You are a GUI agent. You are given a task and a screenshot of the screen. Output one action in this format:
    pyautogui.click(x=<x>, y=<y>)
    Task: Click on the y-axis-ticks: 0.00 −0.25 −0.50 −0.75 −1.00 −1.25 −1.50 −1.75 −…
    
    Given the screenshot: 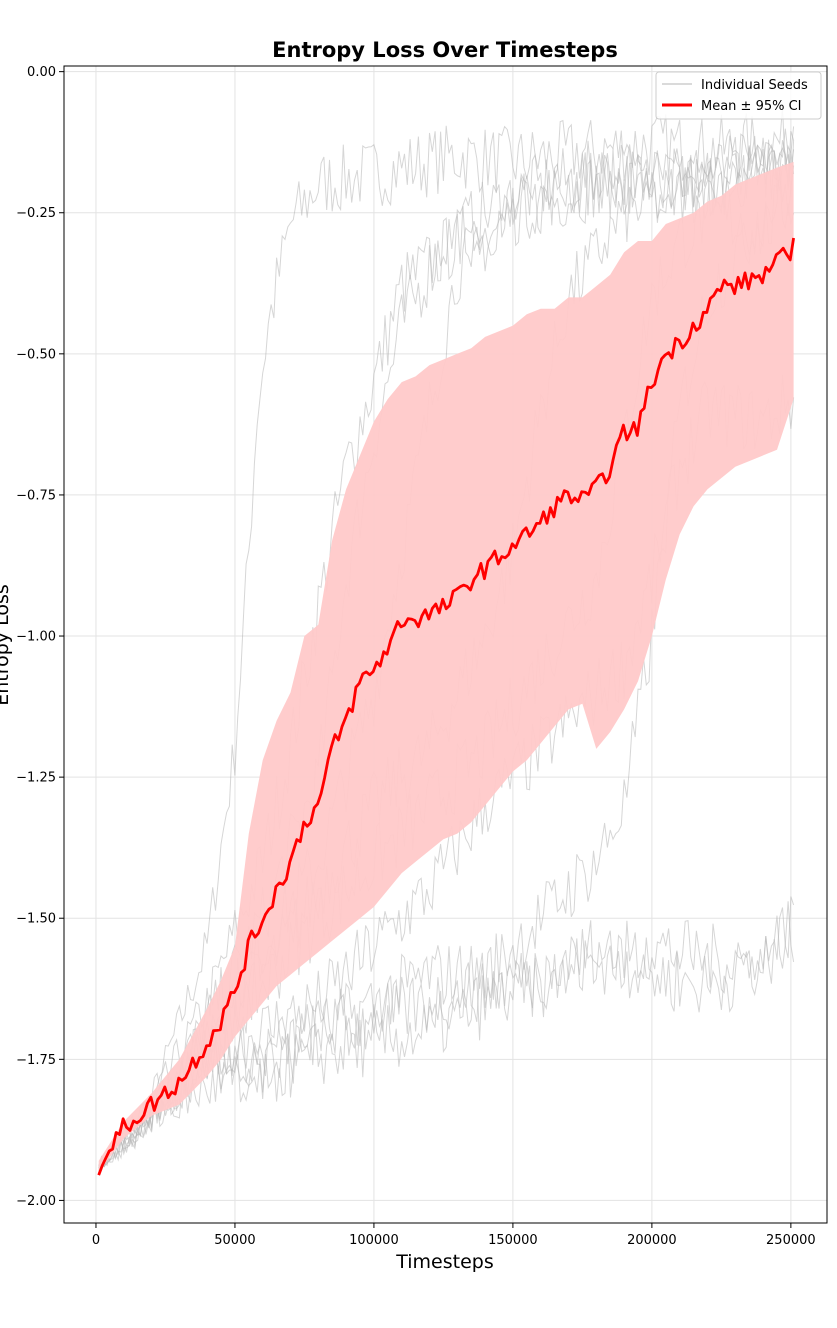 What is the action you would take?
    pyautogui.click(x=40, y=637)
    